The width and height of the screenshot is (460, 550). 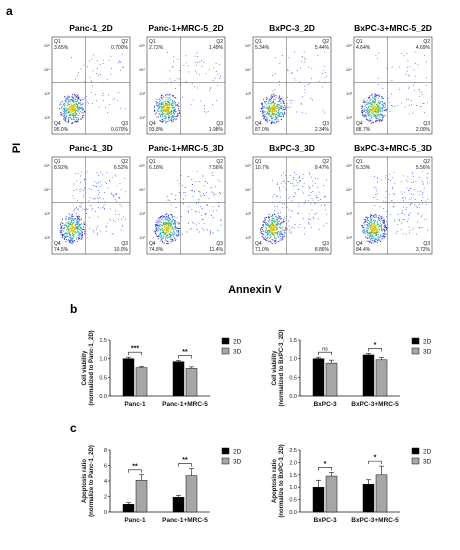 I want to click on quadrant-percent-q2: 1.49%, so click(x=216, y=48).